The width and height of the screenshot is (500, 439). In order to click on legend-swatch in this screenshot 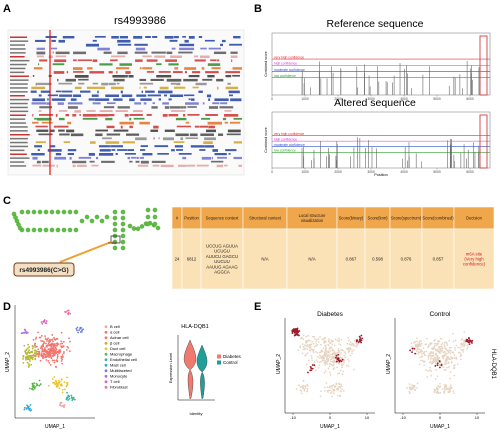, I will do `click(106, 365)`.